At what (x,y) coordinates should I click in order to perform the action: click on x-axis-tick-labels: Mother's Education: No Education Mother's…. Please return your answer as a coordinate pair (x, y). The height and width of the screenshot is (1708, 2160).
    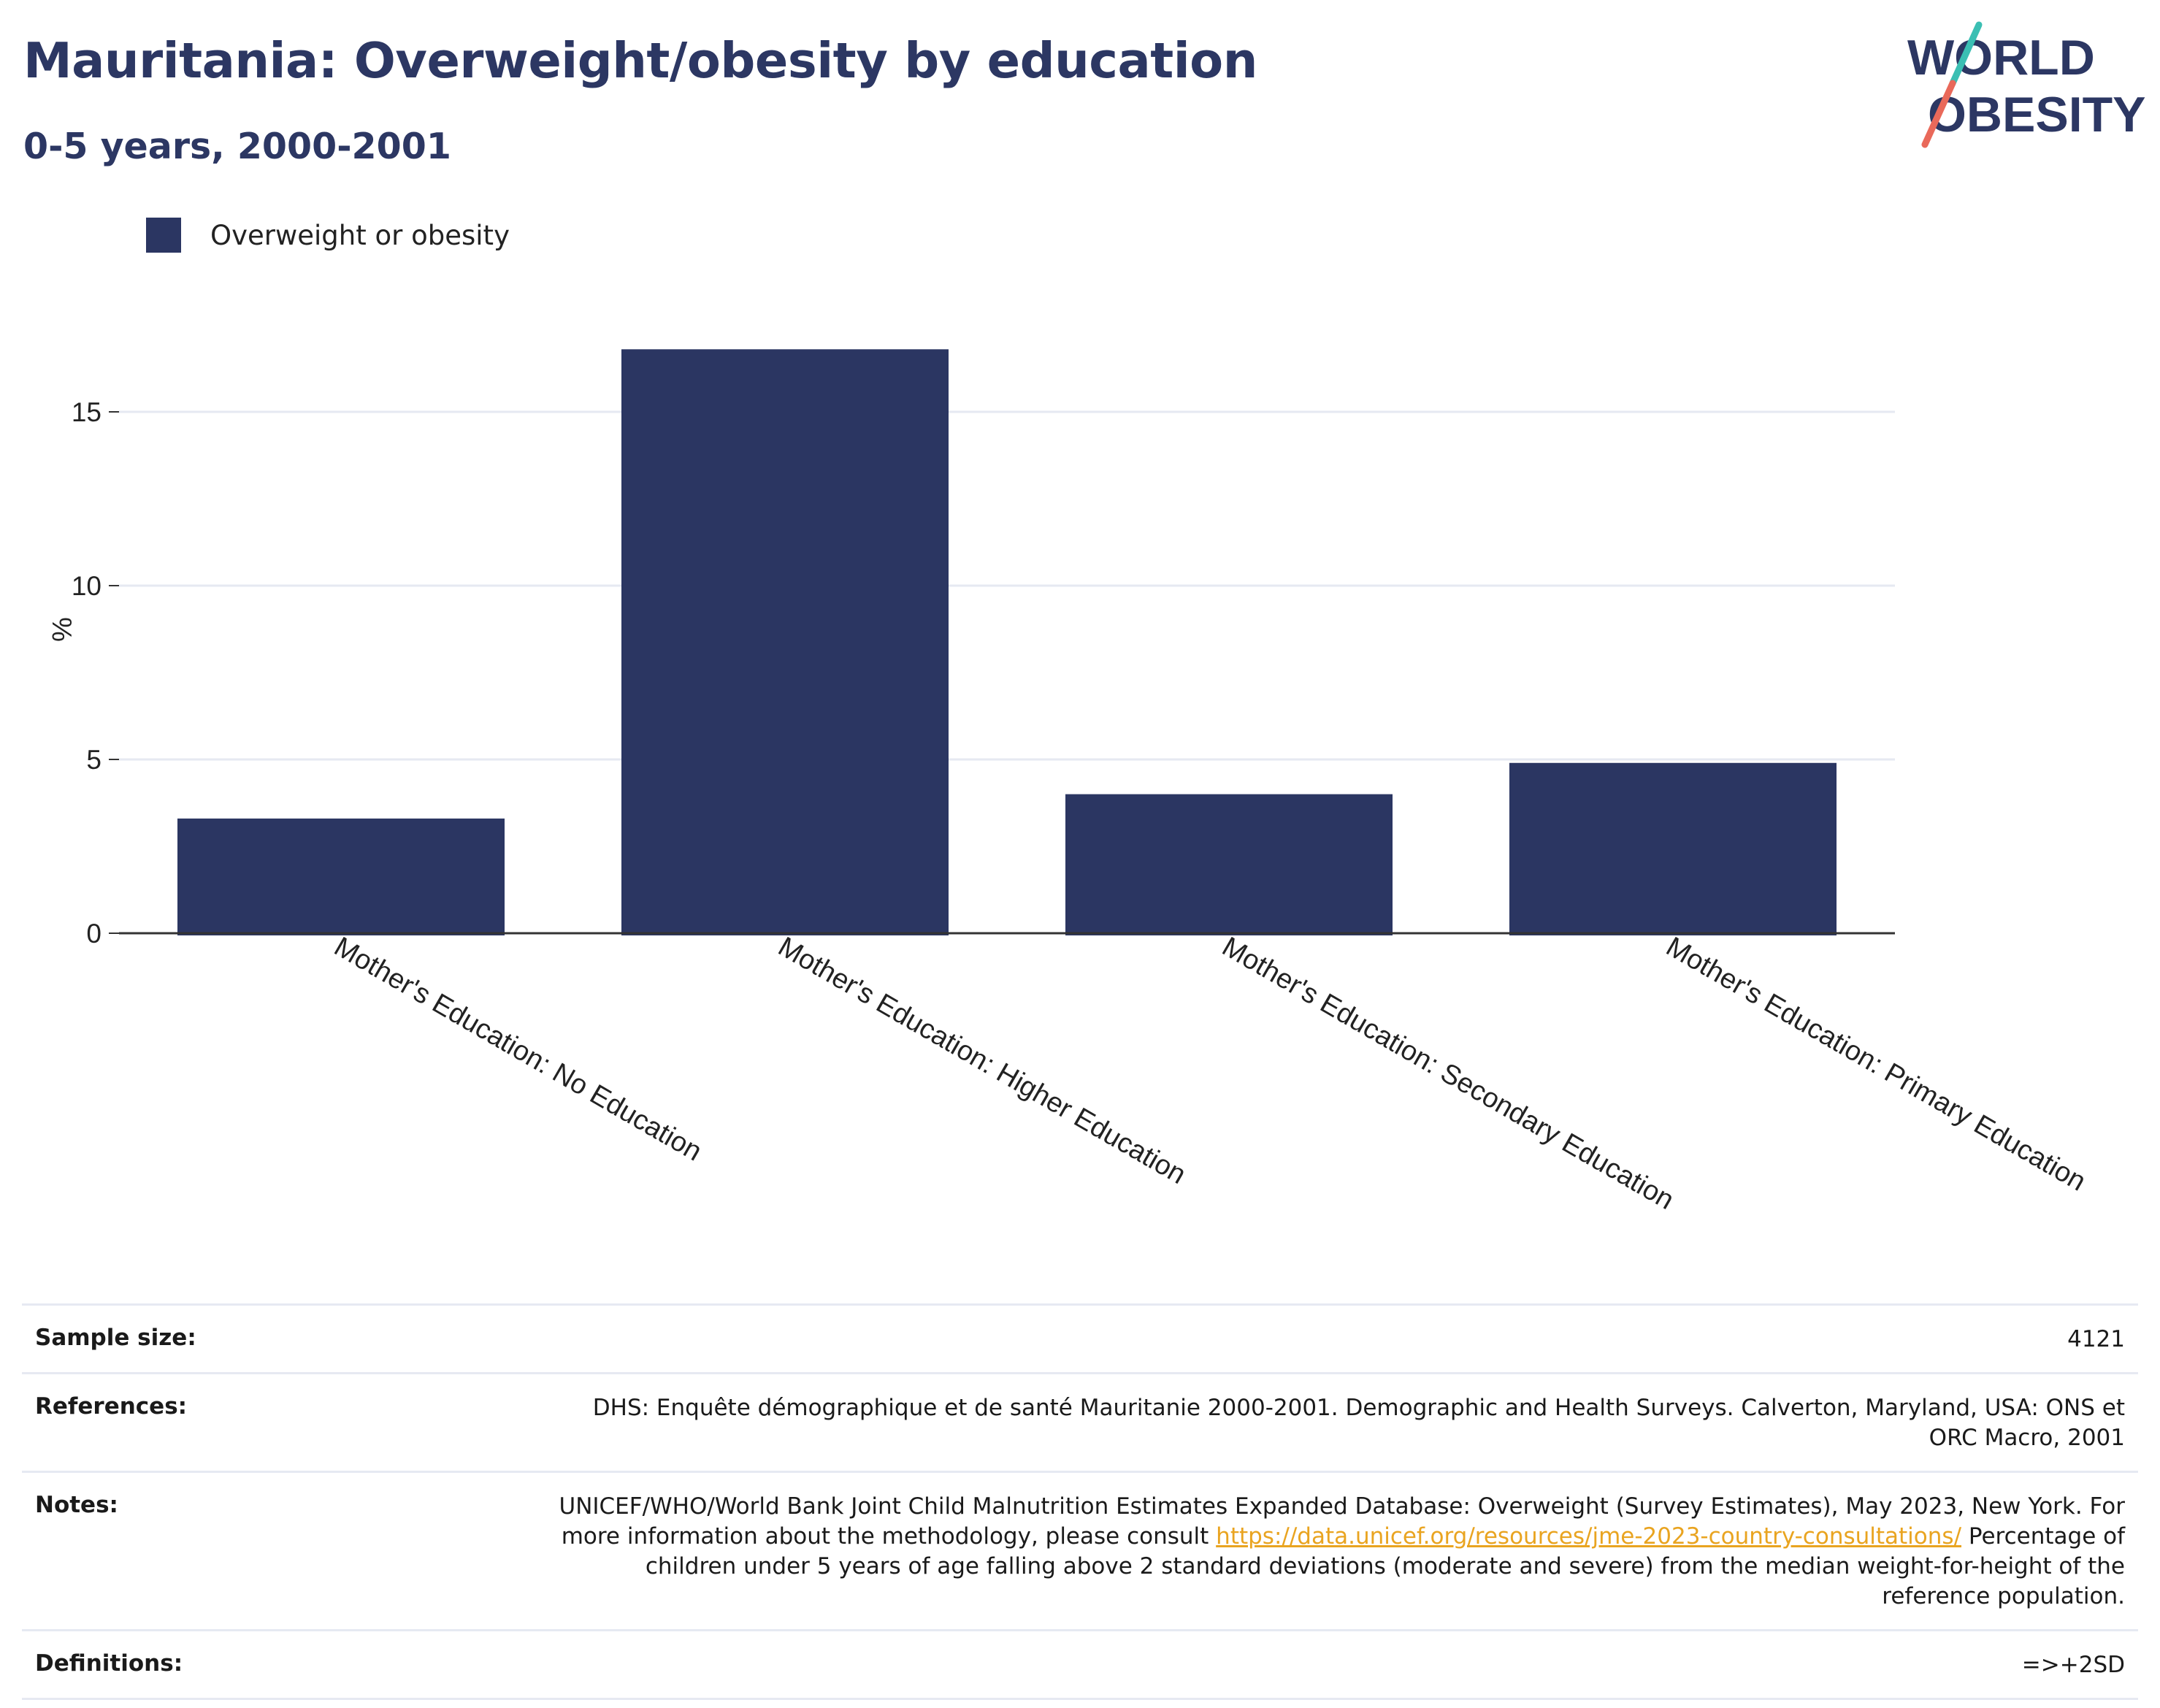
    Looking at the image, I should click on (1210, 1073).